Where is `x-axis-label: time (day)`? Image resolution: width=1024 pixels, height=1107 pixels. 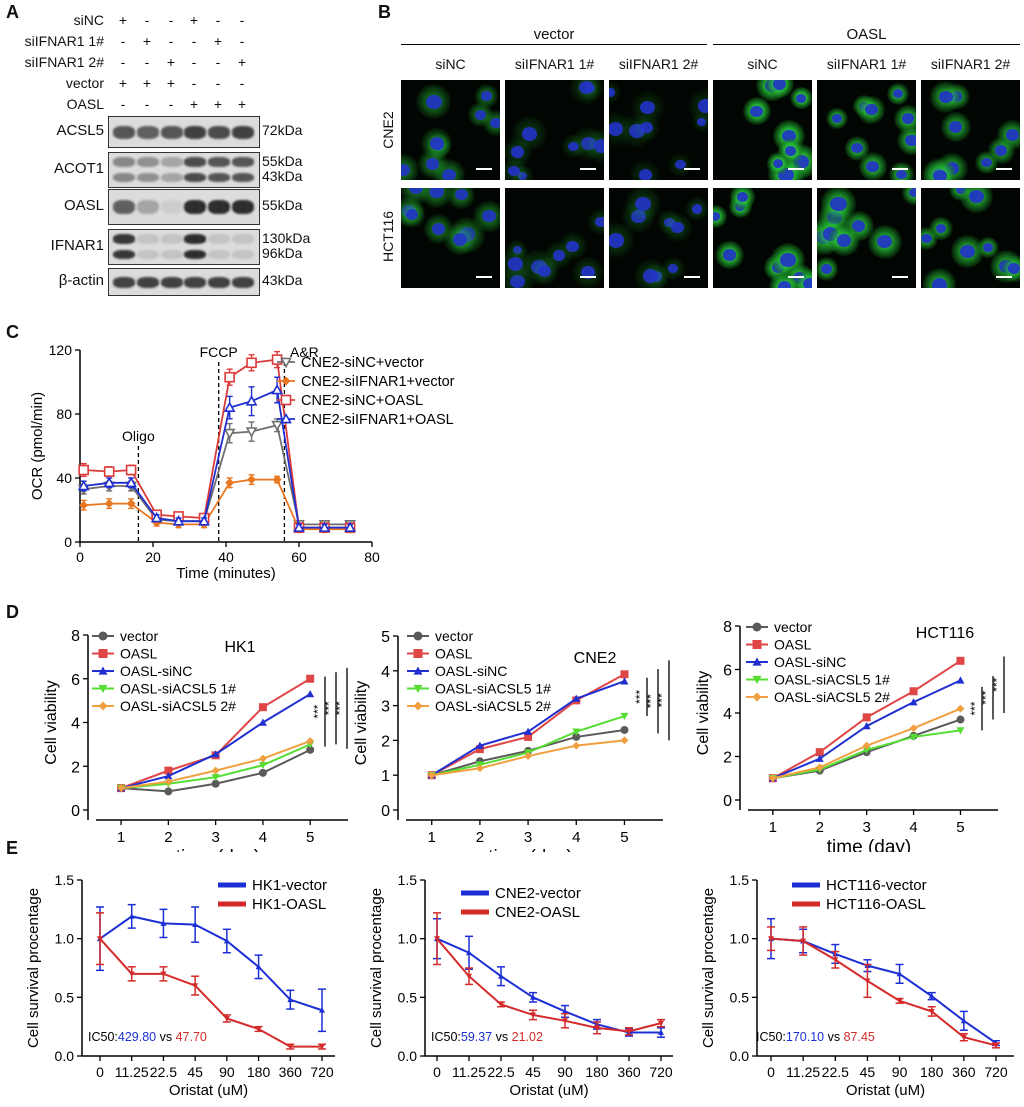
x-axis-label: time (day) is located at coordinates (530, 849).